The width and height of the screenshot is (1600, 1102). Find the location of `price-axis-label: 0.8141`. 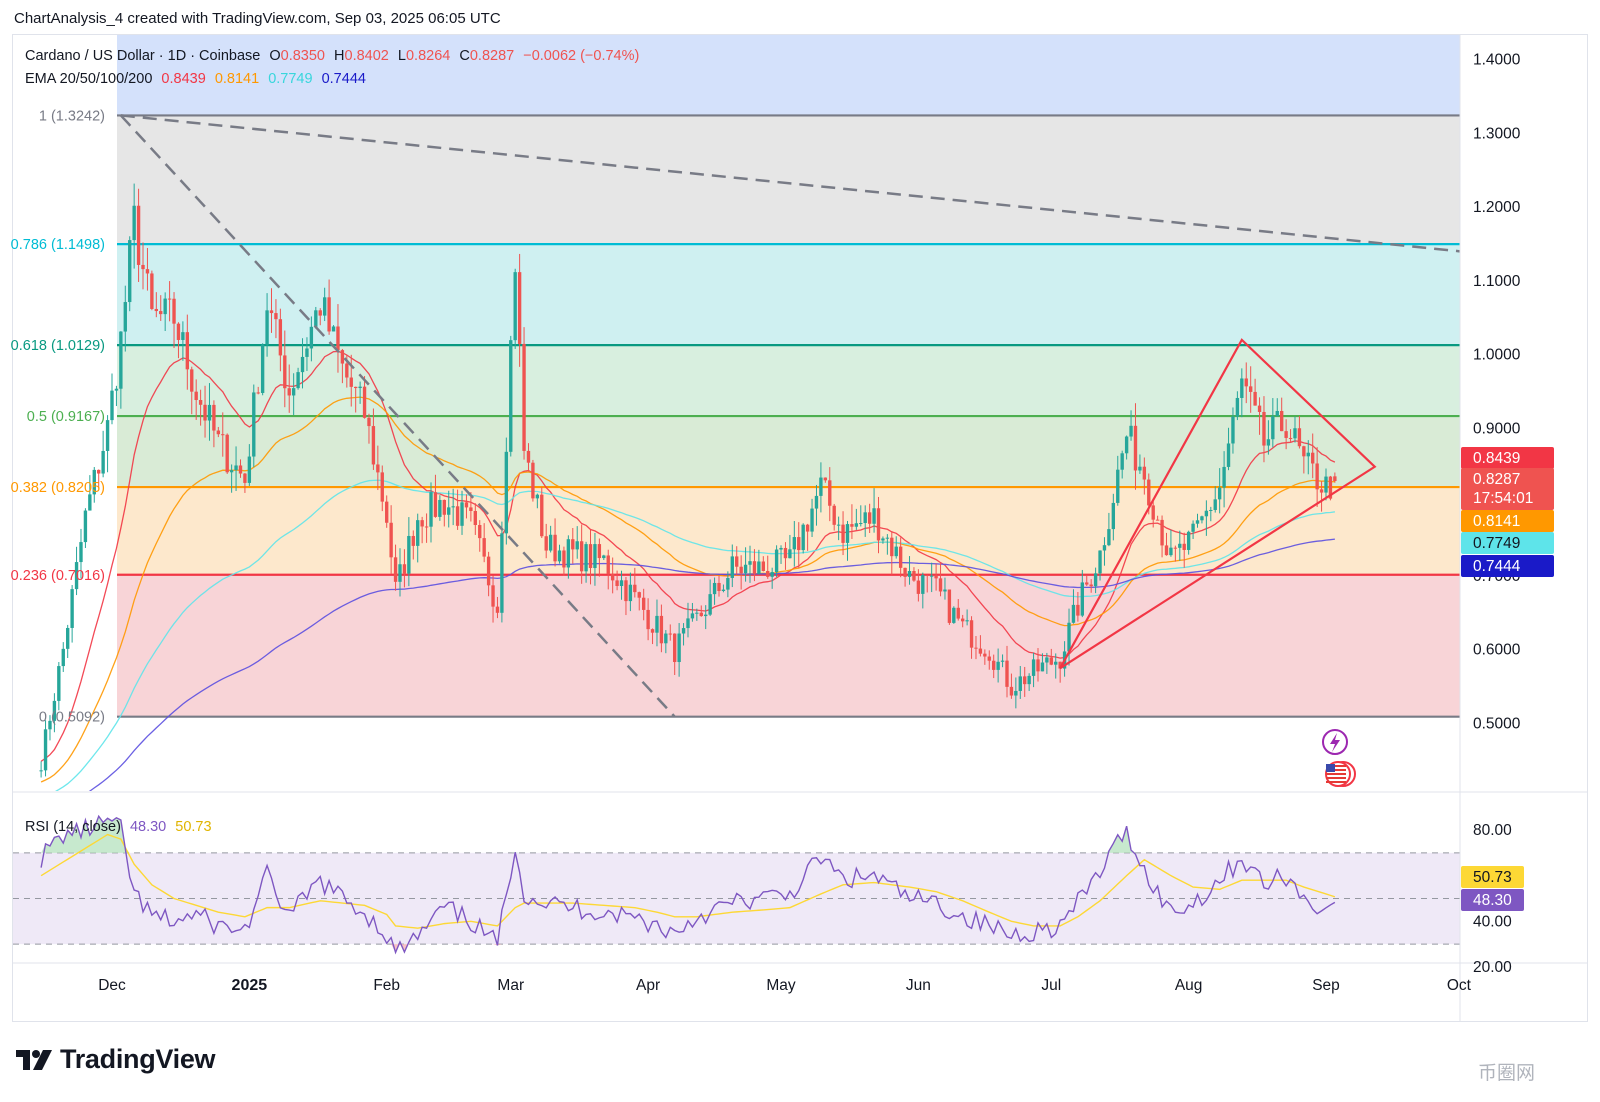

price-axis-label: 0.8141 is located at coordinates (1507, 521).